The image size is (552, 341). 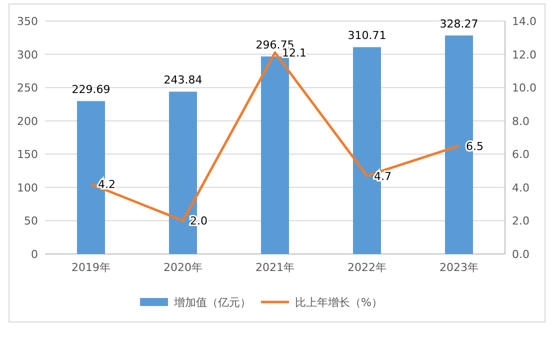 I want to click on x-tick-label: 2020年, so click(x=183, y=267).